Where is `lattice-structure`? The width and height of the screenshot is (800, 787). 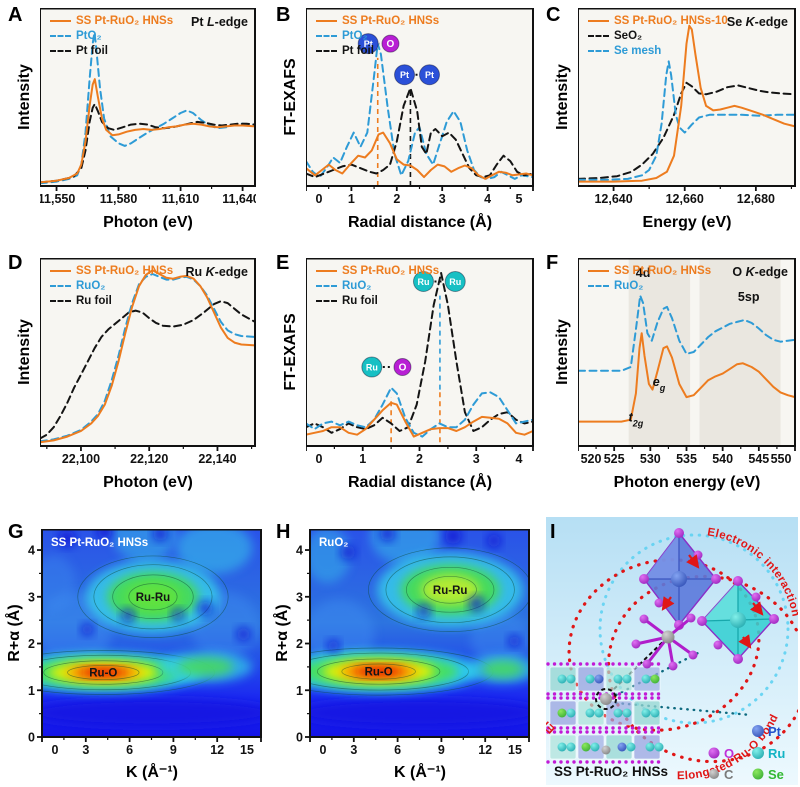 lattice-structure is located at coordinates (605, 713).